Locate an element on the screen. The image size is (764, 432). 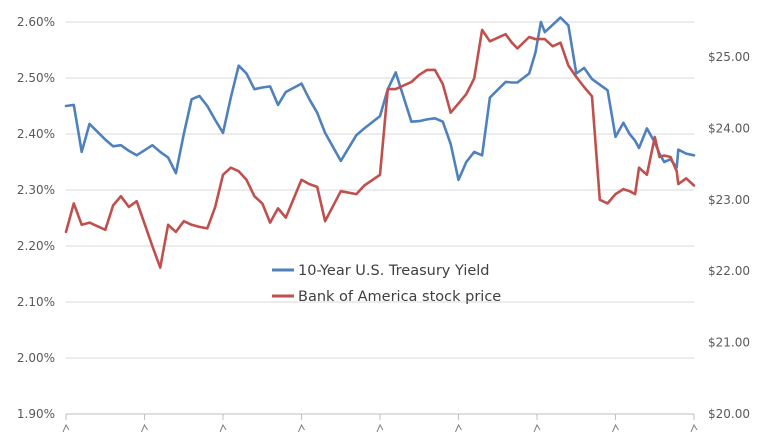
right-tick-label: $23.00 is located at coordinates (729, 200).